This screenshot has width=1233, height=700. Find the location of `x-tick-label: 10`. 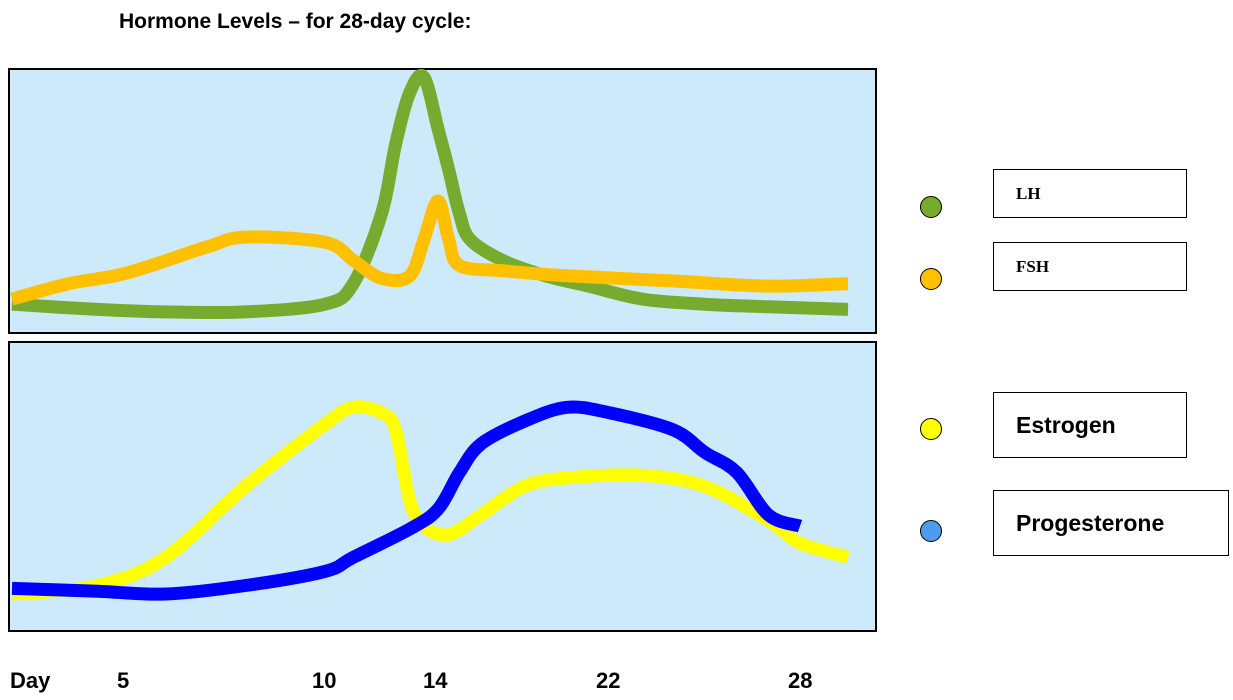

x-tick-label: 10 is located at coordinates (324, 680).